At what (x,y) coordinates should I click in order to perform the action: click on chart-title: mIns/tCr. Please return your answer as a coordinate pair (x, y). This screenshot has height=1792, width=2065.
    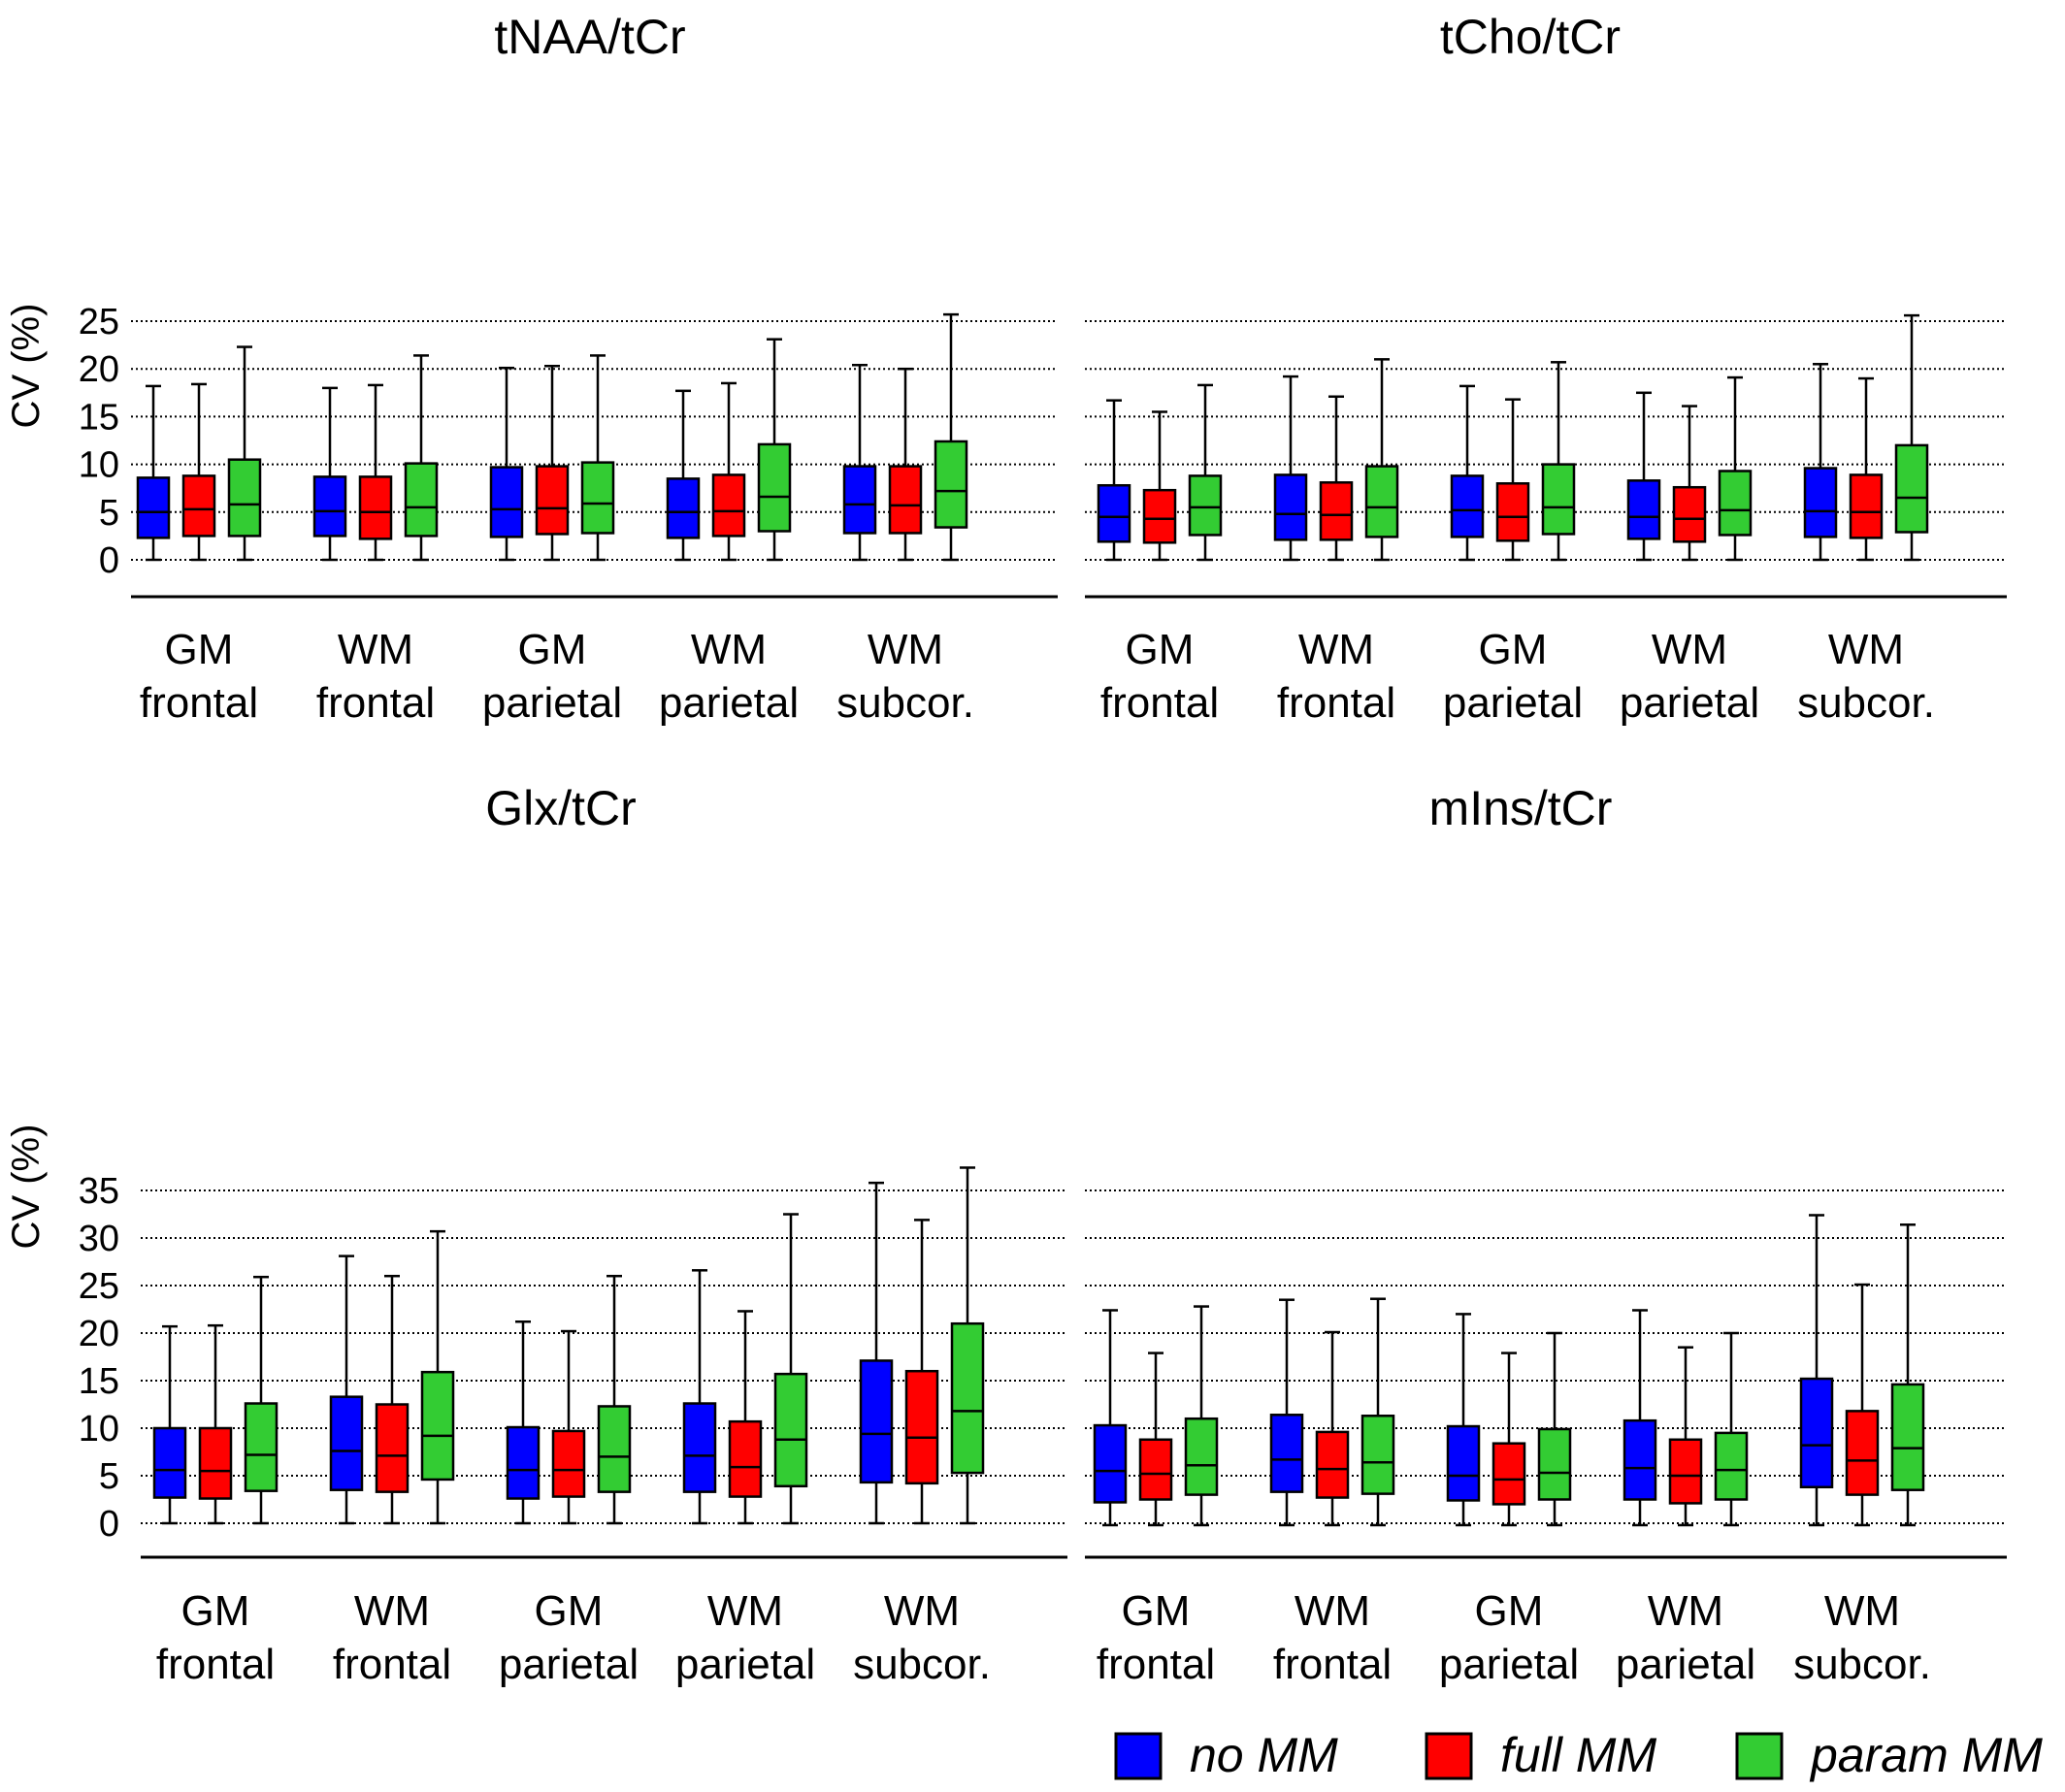
    Looking at the image, I should click on (1521, 808).